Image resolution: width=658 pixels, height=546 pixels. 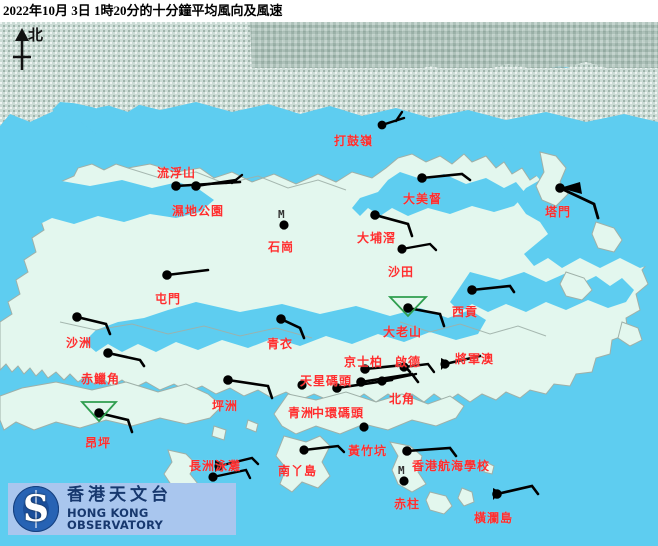 What do you see at coordinates (322, 449) in the screenshot?
I see `wind-barb-lamma-island` at bounding box center [322, 449].